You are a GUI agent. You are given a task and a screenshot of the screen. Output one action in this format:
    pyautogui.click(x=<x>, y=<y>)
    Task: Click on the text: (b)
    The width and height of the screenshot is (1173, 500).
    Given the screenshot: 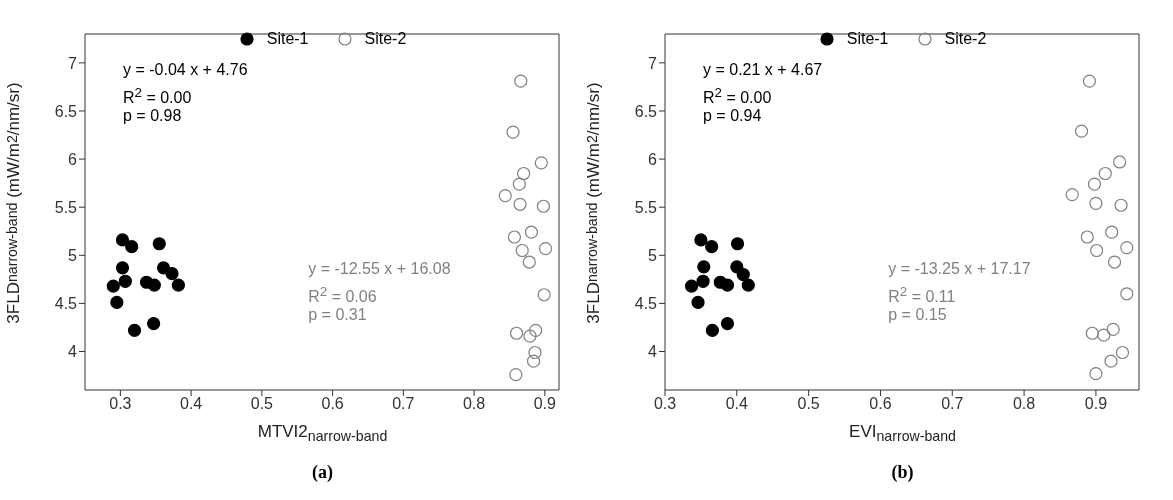 What is the action you would take?
    pyautogui.click(x=902, y=472)
    